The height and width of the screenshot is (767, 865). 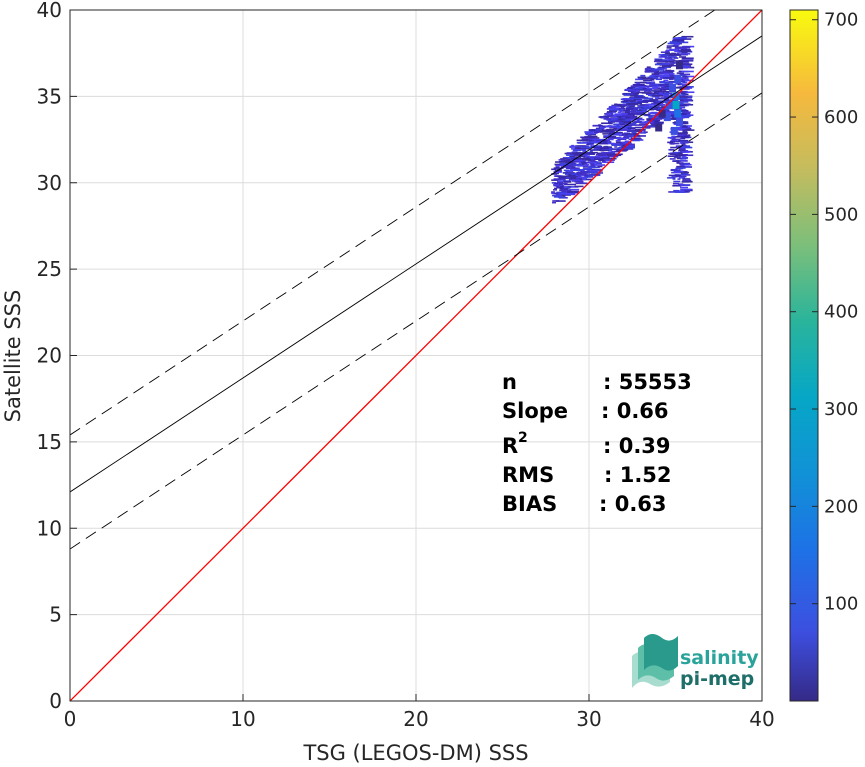 What do you see at coordinates (637, 446) in the screenshot?
I see `stat-value: : 0.39` at bounding box center [637, 446].